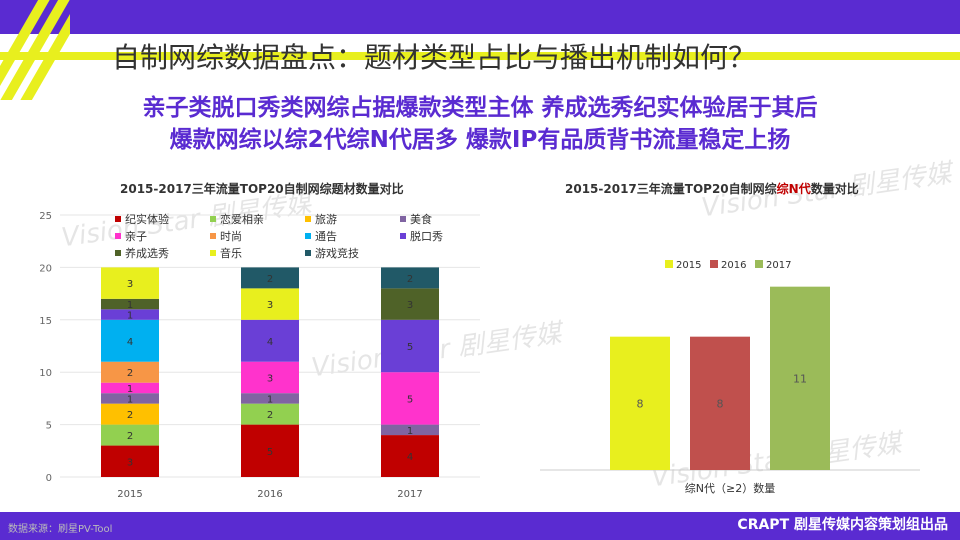 The height and width of the screenshot is (540, 960). I want to click on slide-title: 自制网综数据盘点：题材类型占比与播出机制如何？, so click(434, 57).